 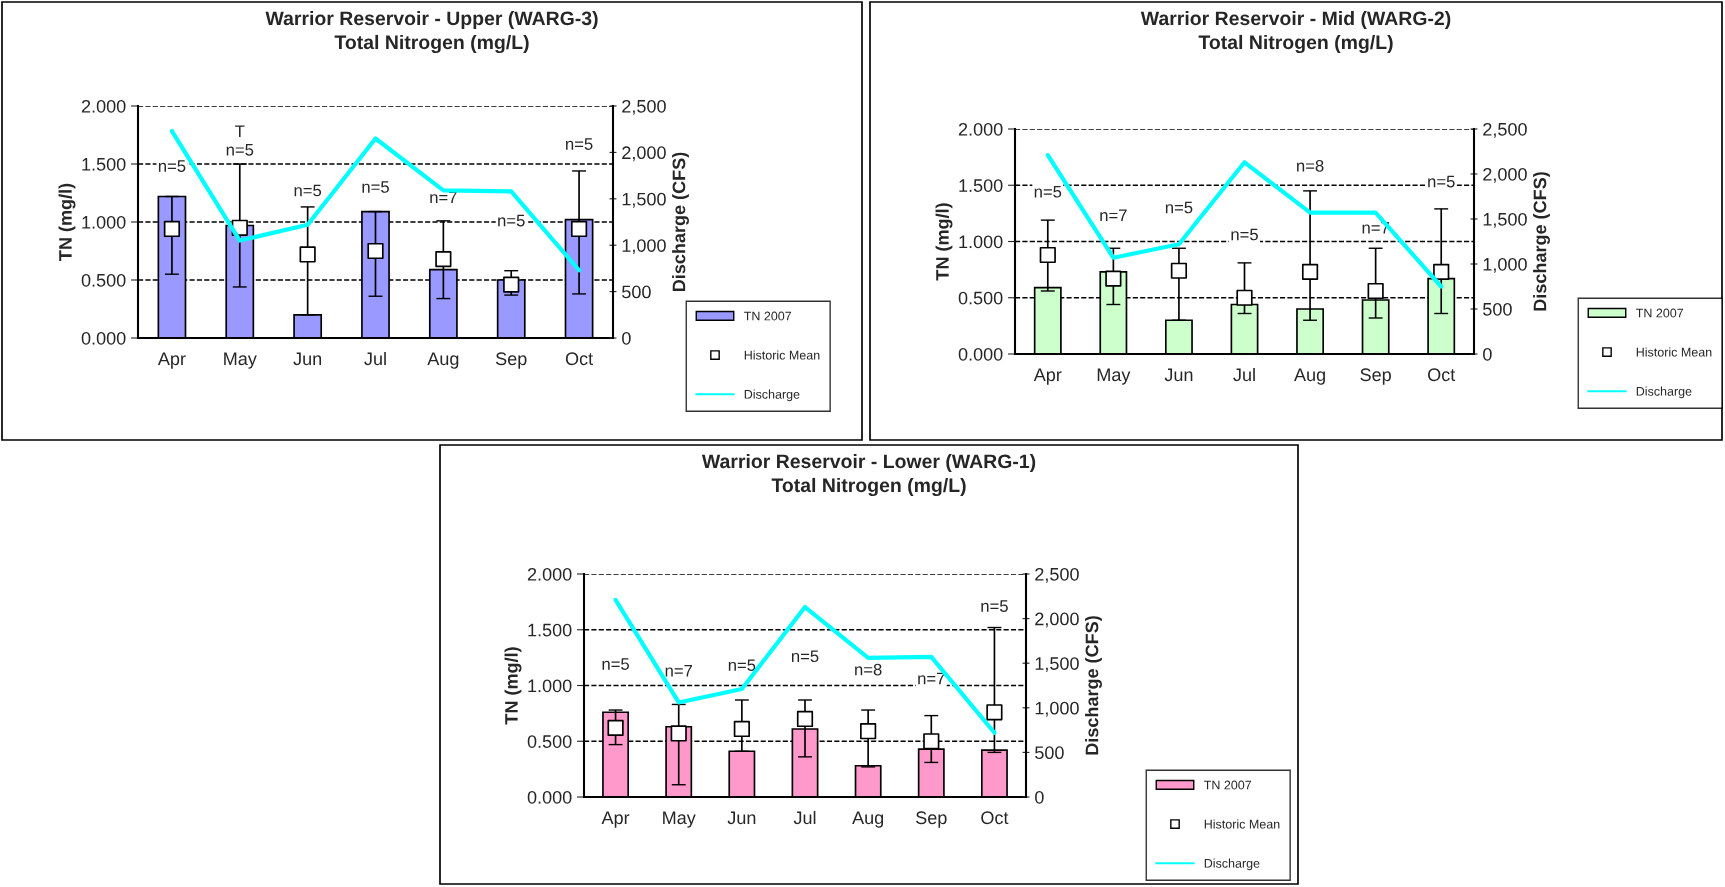 I want to click on chart-title: Warrior Reservoir - Lower (WARG-1), so click(x=868, y=463).